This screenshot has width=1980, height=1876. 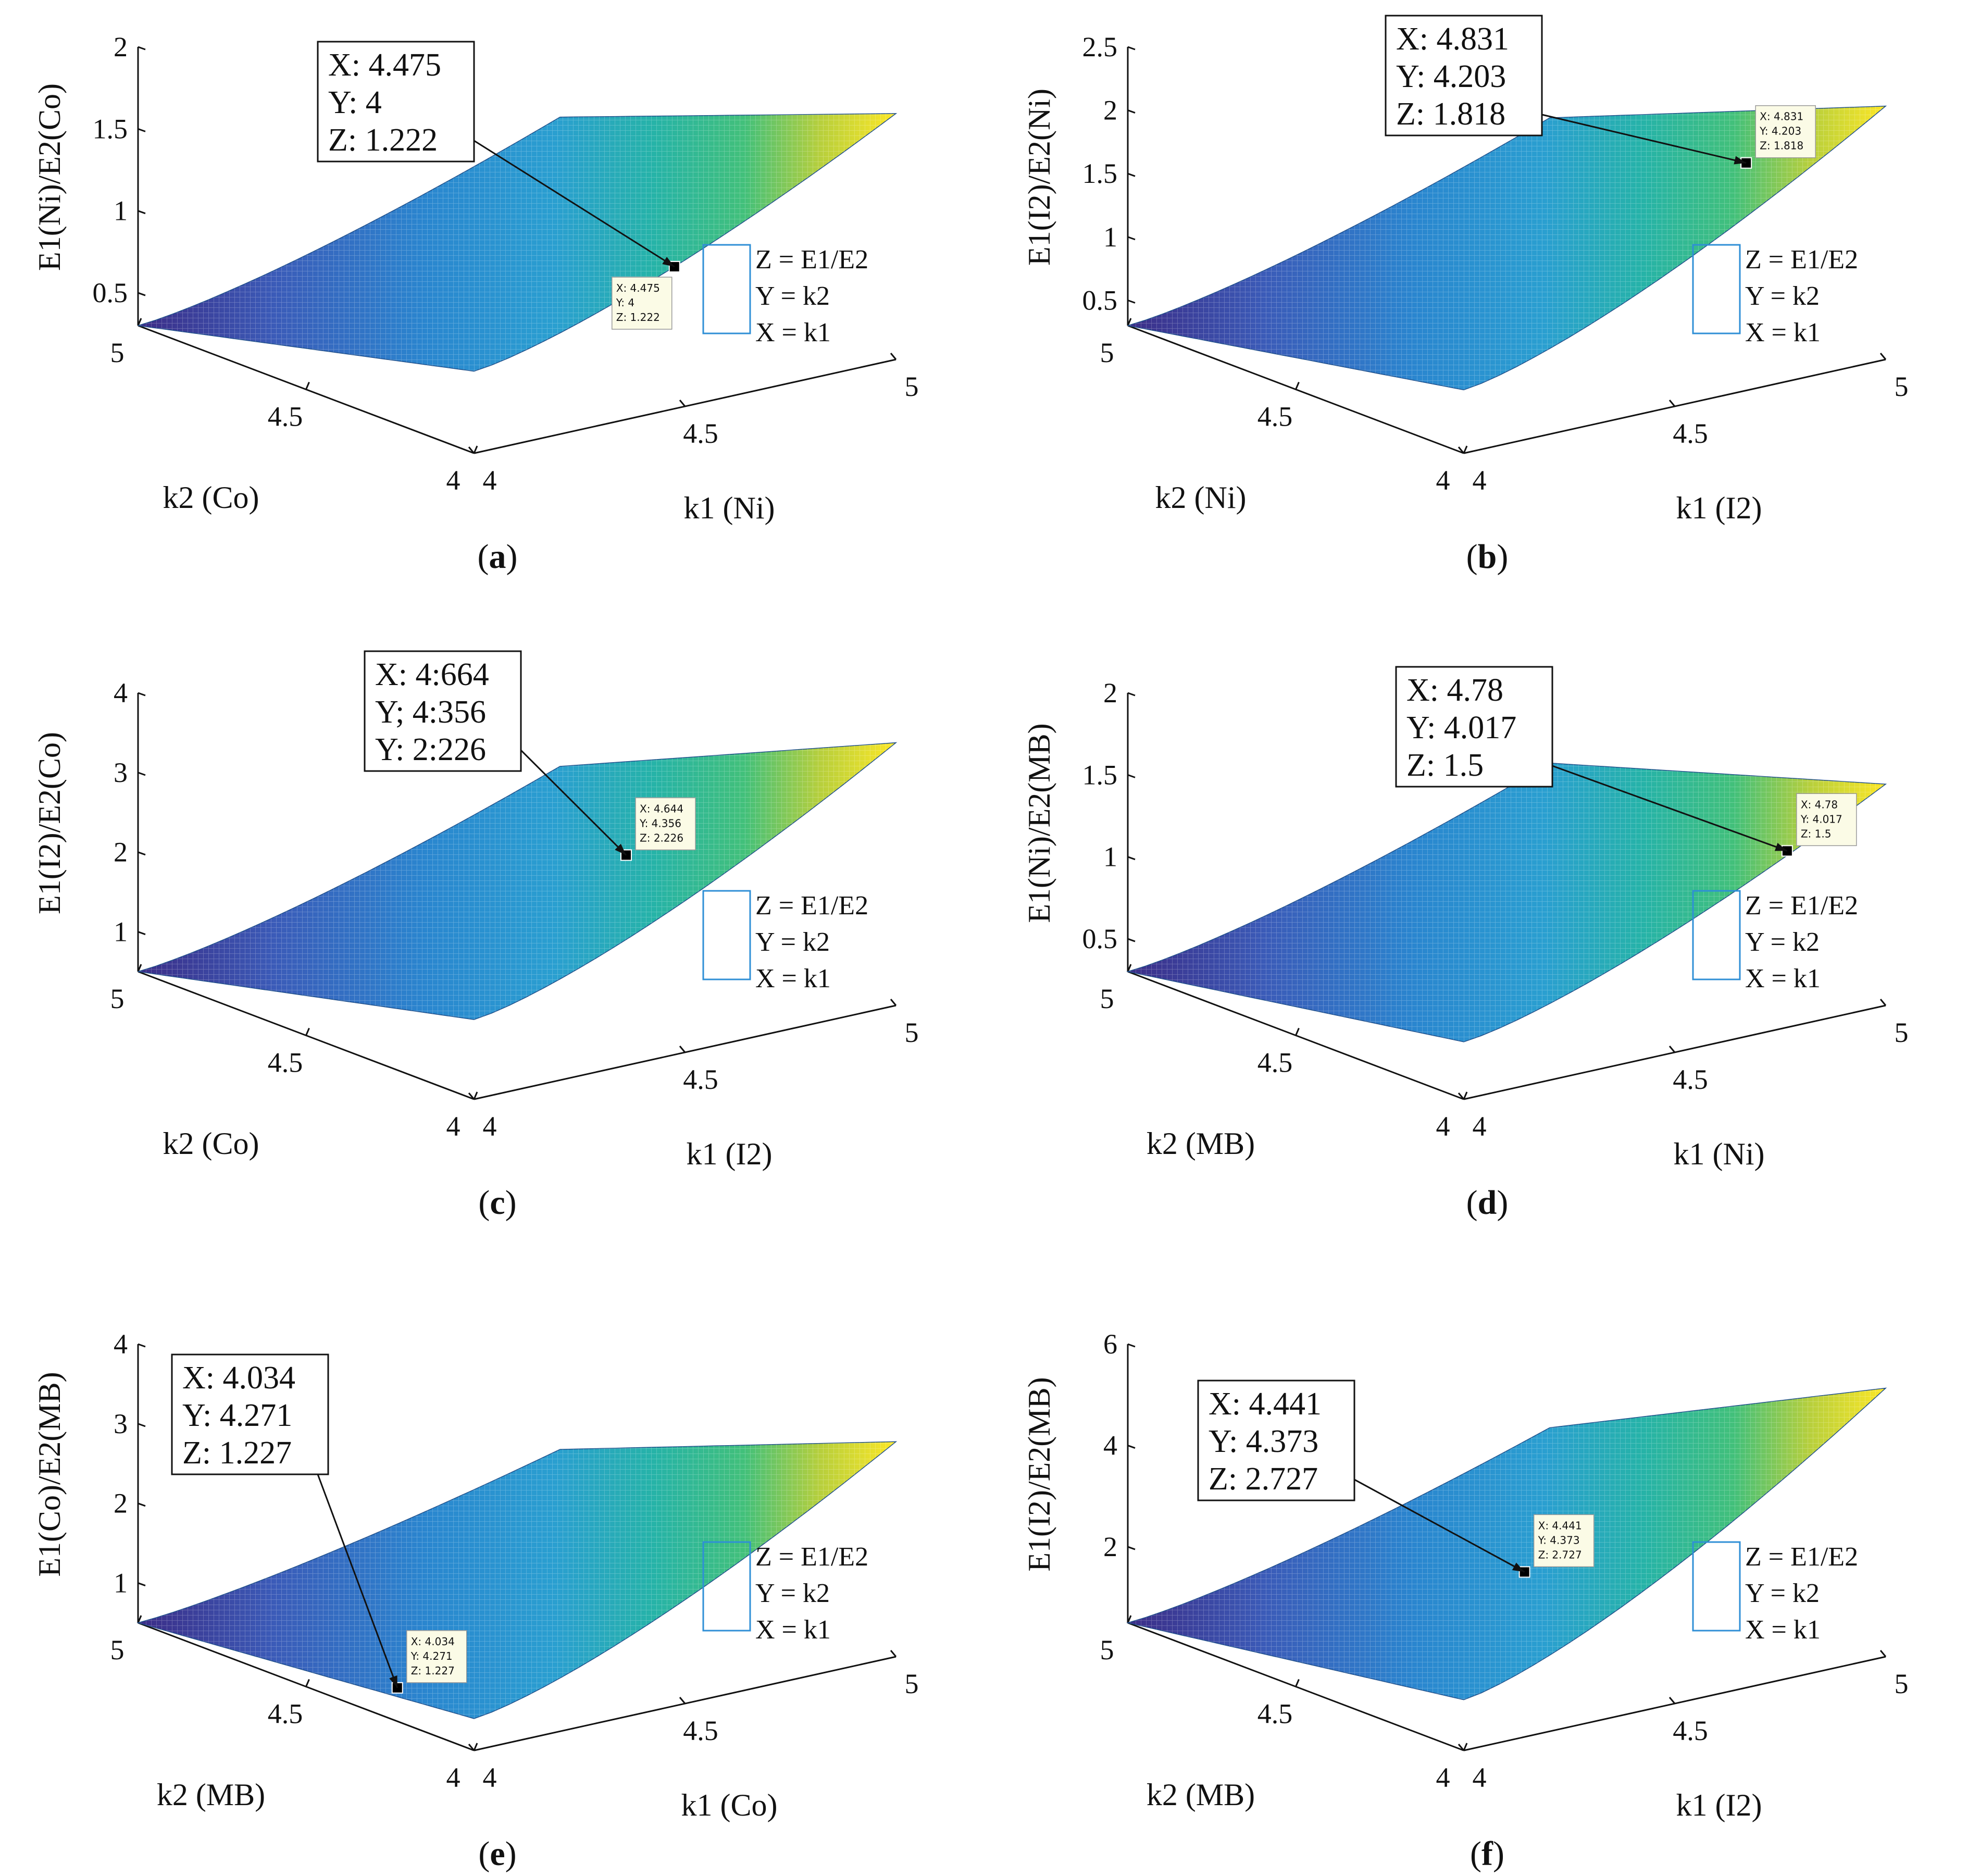 I want to click on datatip-line: Y: 4.373, so click(x=1559, y=1540).